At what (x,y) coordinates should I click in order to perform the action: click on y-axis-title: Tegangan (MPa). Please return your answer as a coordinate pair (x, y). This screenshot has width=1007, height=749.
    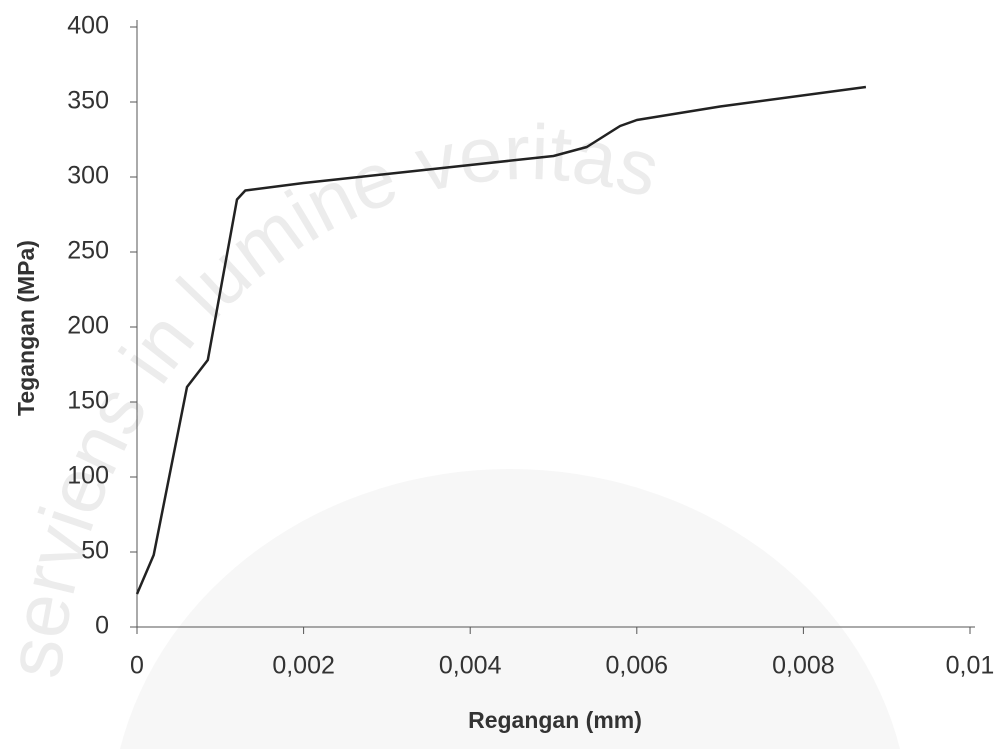
    Looking at the image, I should click on (26, 328).